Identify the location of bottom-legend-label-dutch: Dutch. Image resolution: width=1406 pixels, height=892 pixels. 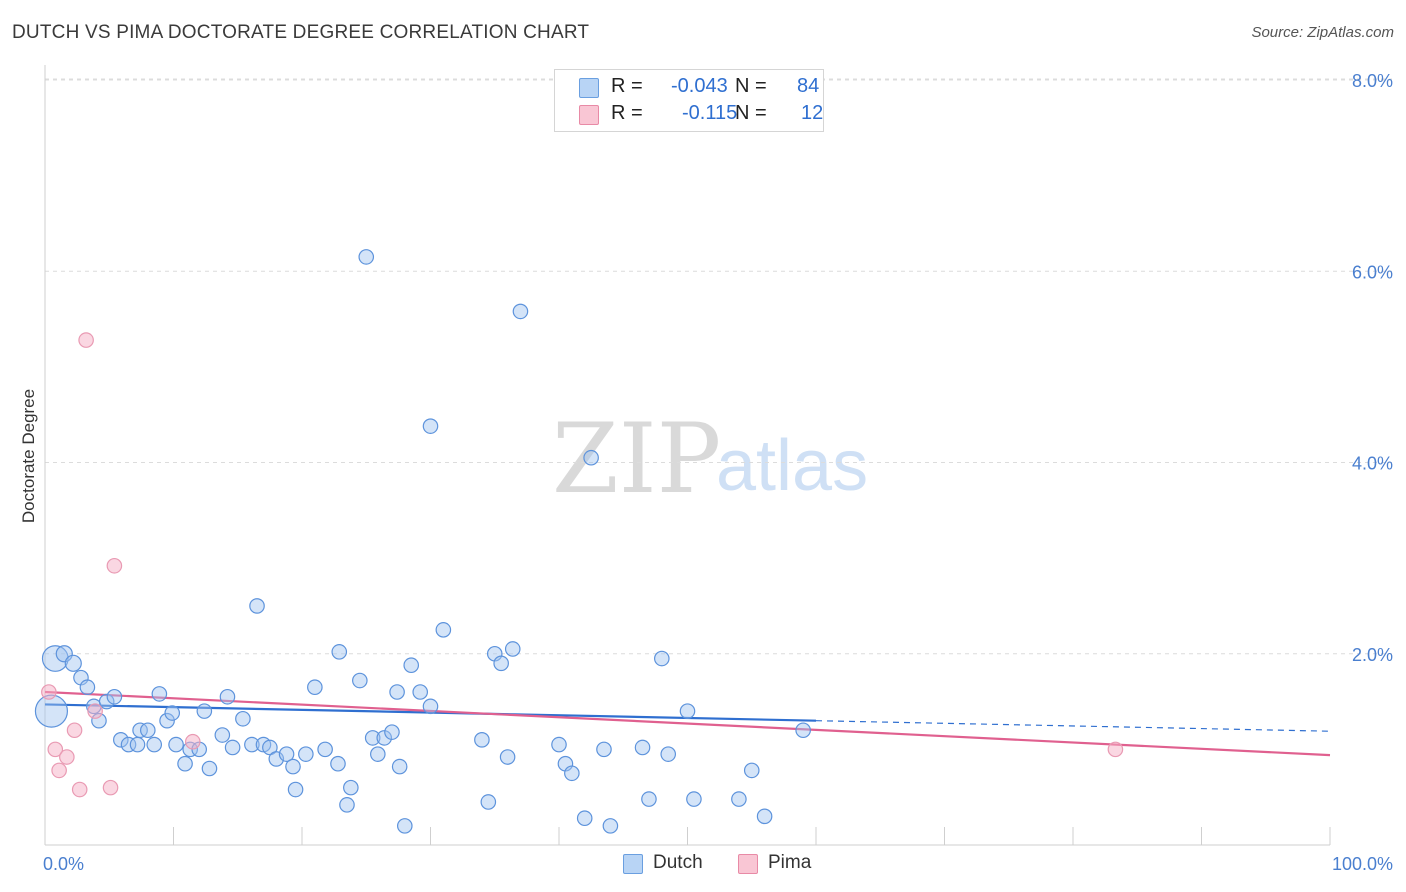
(678, 862).